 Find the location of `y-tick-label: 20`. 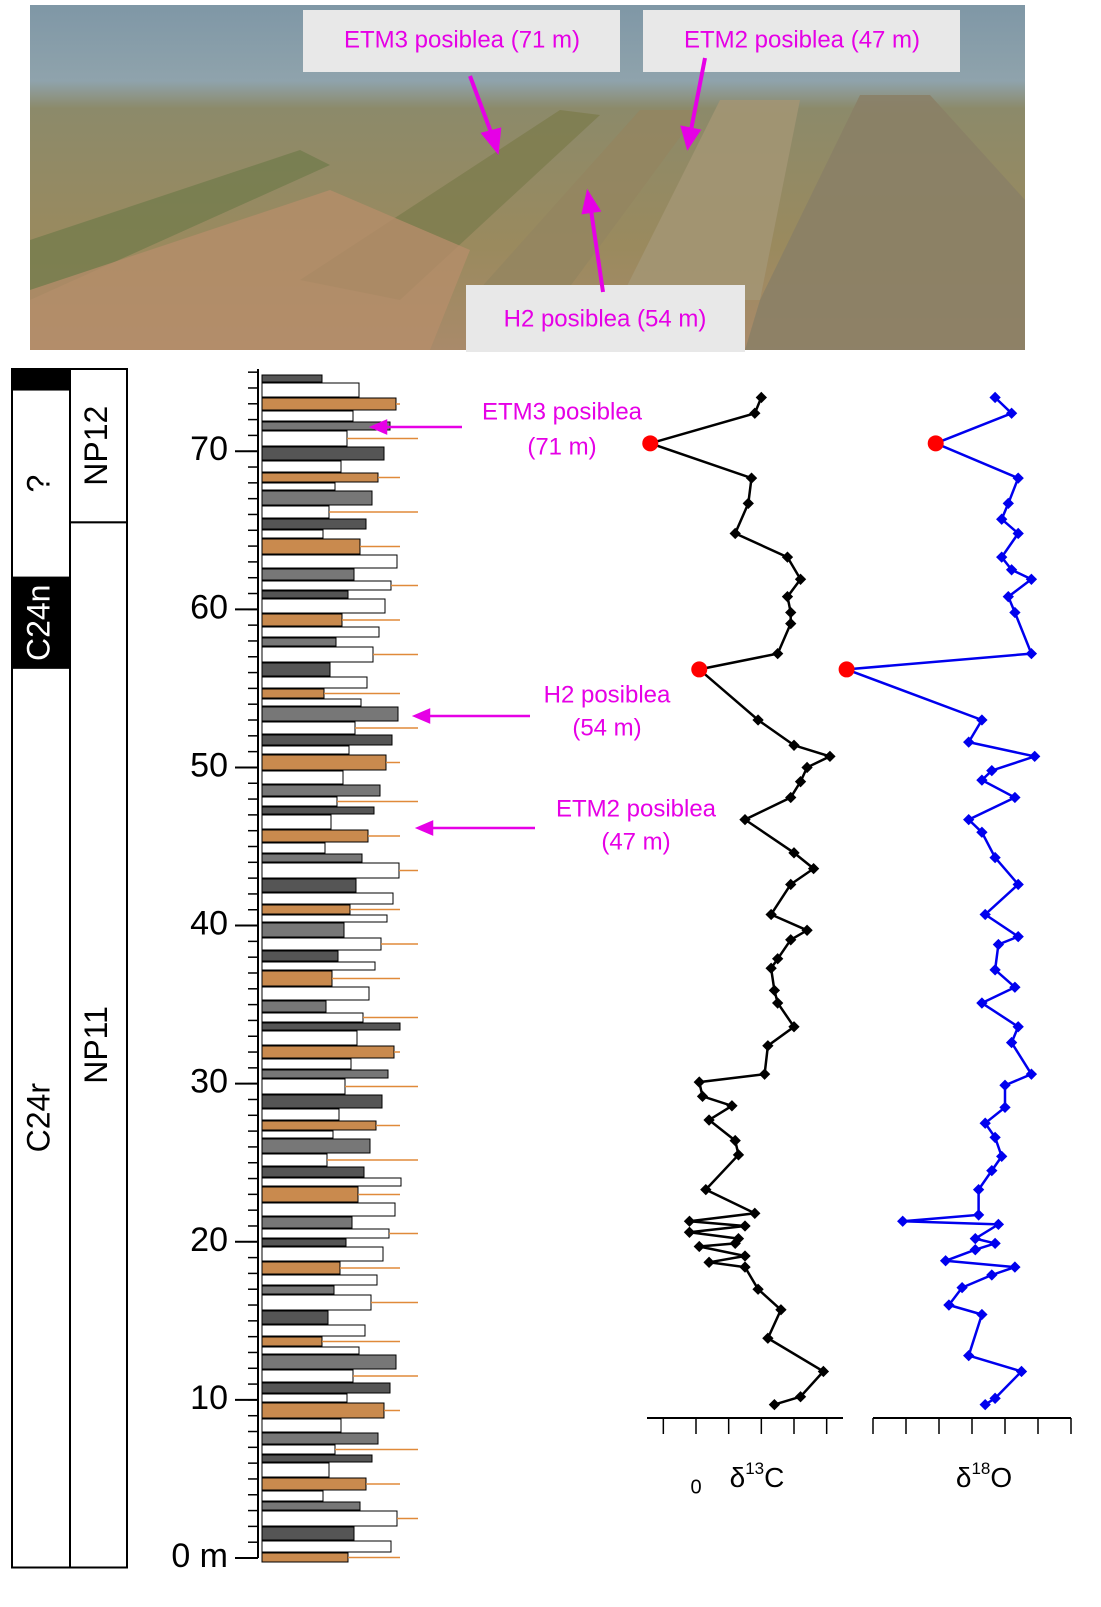

y-tick-label: 20 is located at coordinates (209, 1240).